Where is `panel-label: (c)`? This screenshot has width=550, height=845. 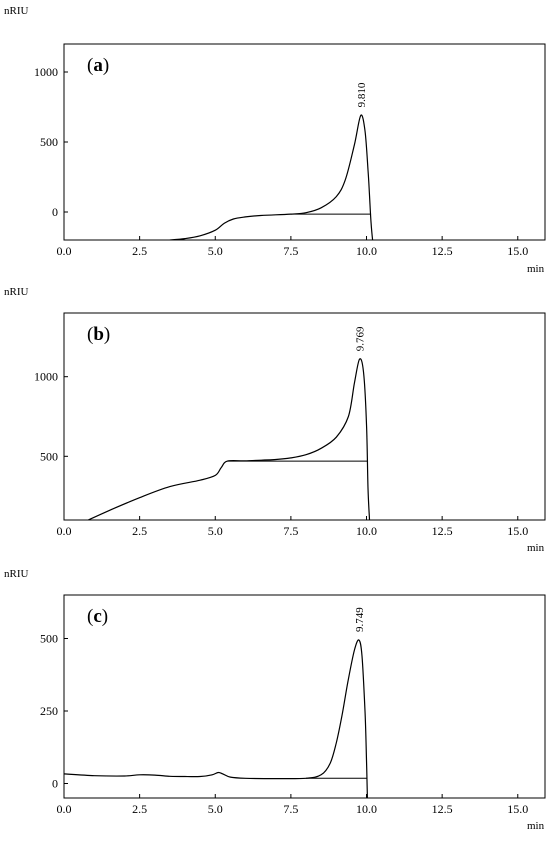 panel-label: (c) is located at coordinates (97, 616).